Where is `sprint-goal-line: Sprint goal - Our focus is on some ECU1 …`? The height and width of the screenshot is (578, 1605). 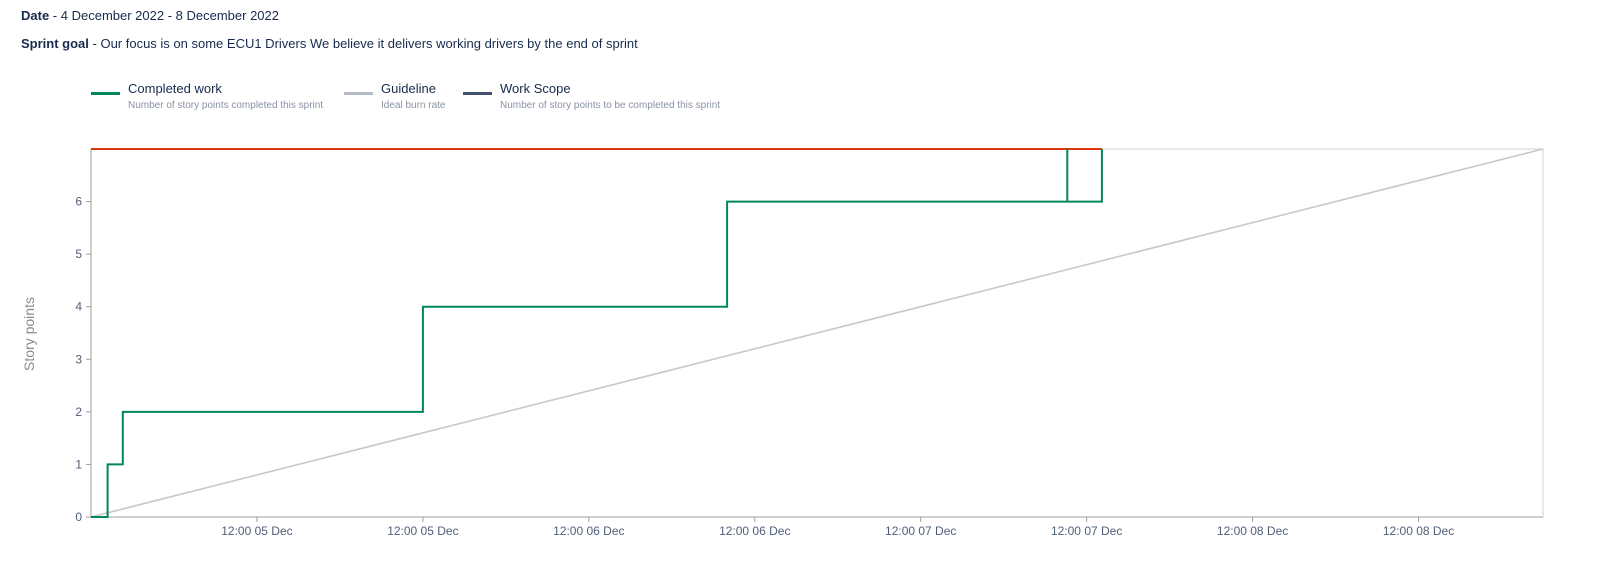
sprint-goal-line: Sprint goal - Our focus is on some ECU1 … is located at coordinates (329, 44).